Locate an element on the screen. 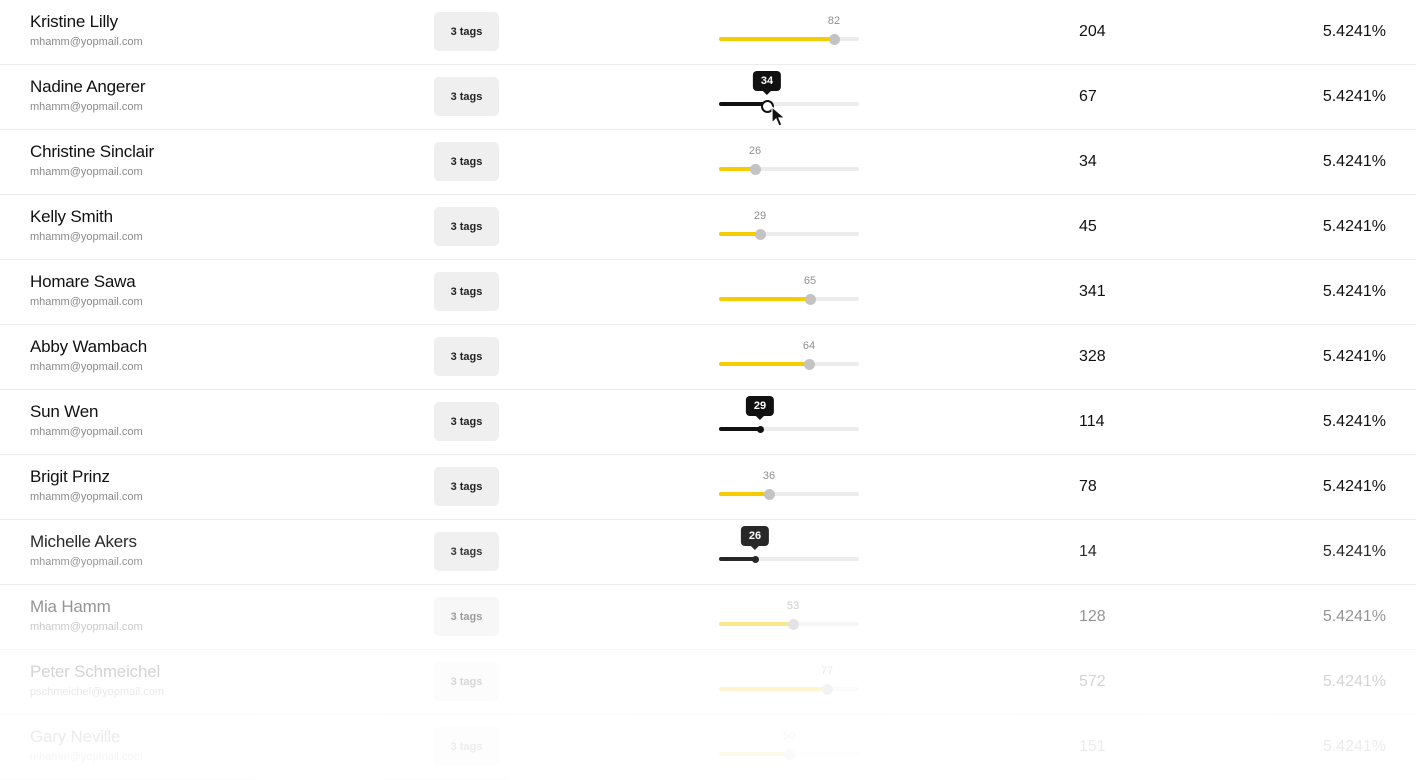  user-name: Kelly Smith is located at coordinates (71, 216).